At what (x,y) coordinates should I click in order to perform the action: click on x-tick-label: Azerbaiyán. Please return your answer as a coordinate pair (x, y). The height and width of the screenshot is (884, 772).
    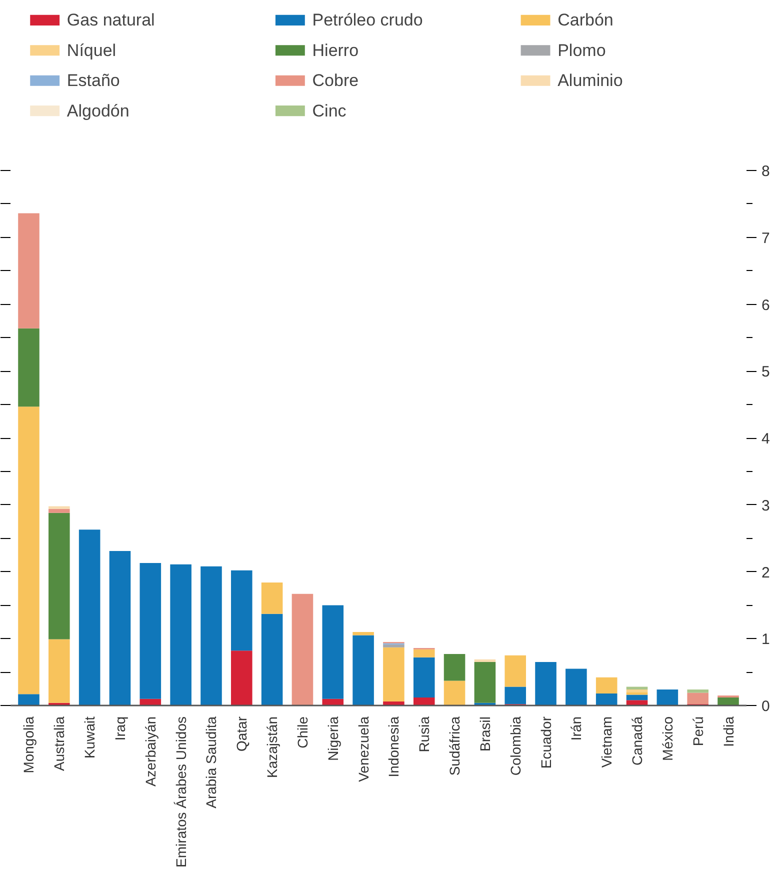
    Looking at the image, I should click on (150, 751).